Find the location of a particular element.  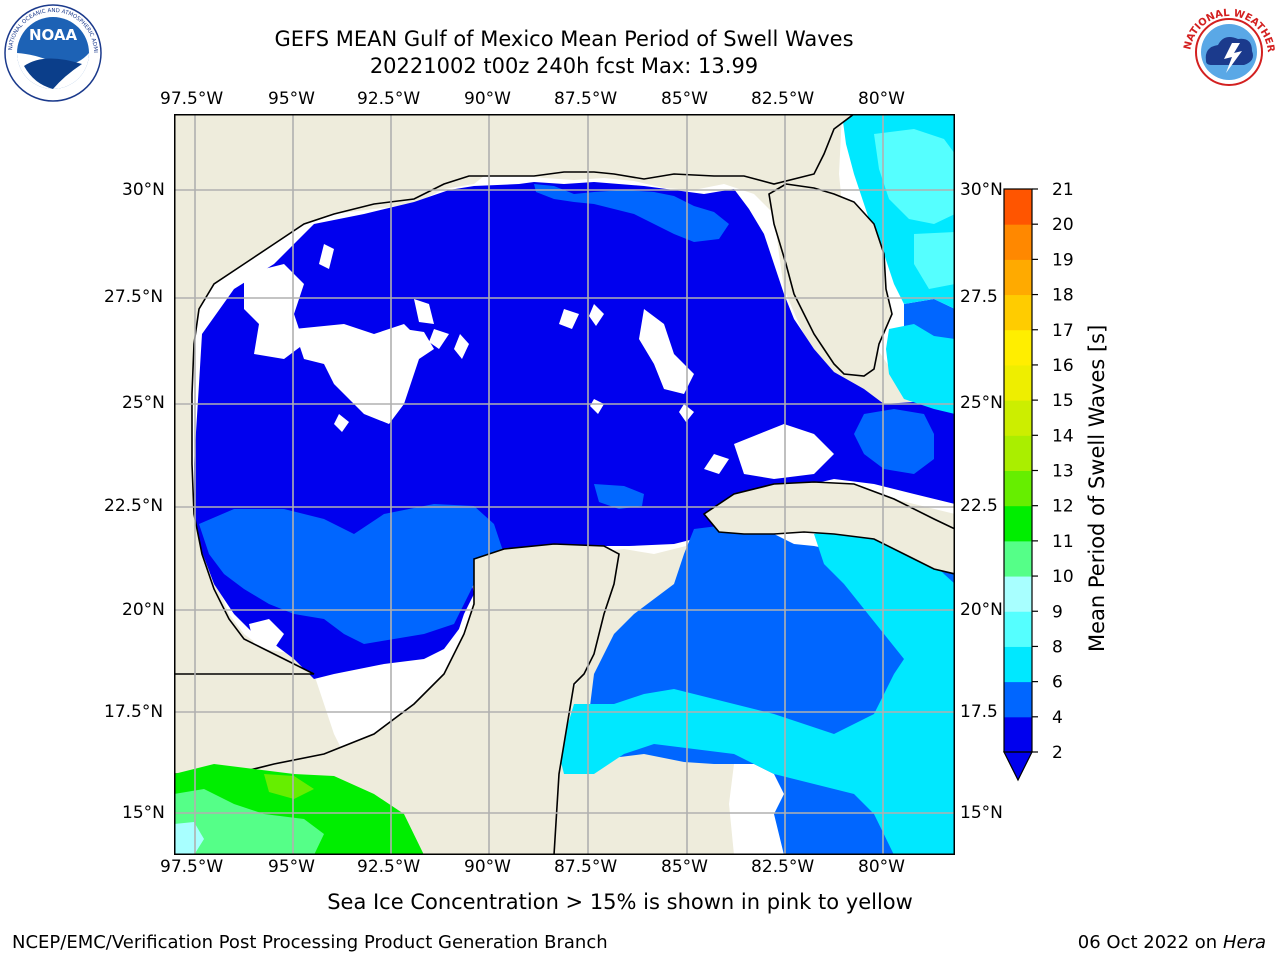

lon-label-top: 80°W is located at coordinates (881, 99).